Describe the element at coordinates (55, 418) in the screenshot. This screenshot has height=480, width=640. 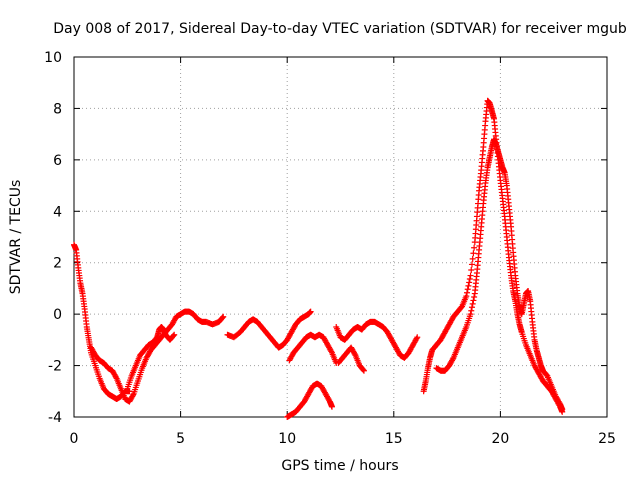
I see `y-tick-label: -4` at that location.